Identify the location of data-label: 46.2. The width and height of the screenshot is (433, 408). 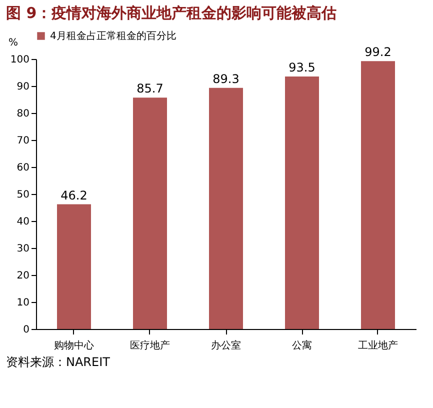
(74, 195).